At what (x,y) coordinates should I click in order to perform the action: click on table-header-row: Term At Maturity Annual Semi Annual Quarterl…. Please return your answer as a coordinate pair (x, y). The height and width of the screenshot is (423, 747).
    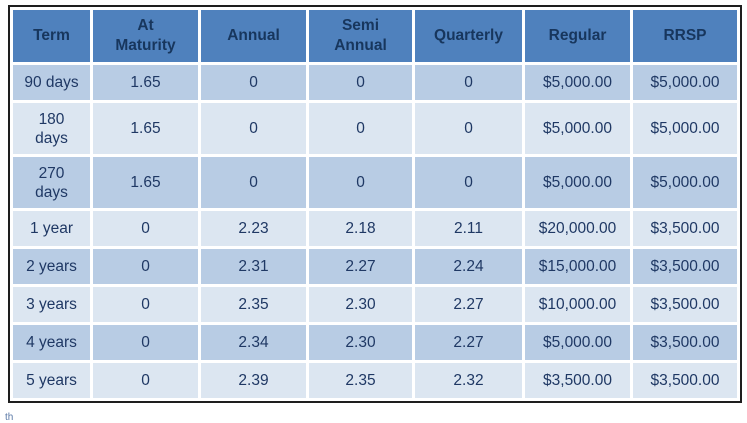
    Looking at the image, I should click on (375, 36).